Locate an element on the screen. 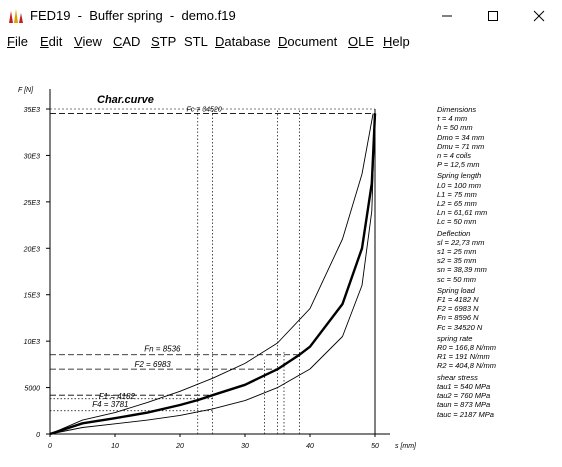 Image resolution: width=562 pixels, height=467 pixels. length-line: Lc = 50 mm is located at coordinates (457, 222).